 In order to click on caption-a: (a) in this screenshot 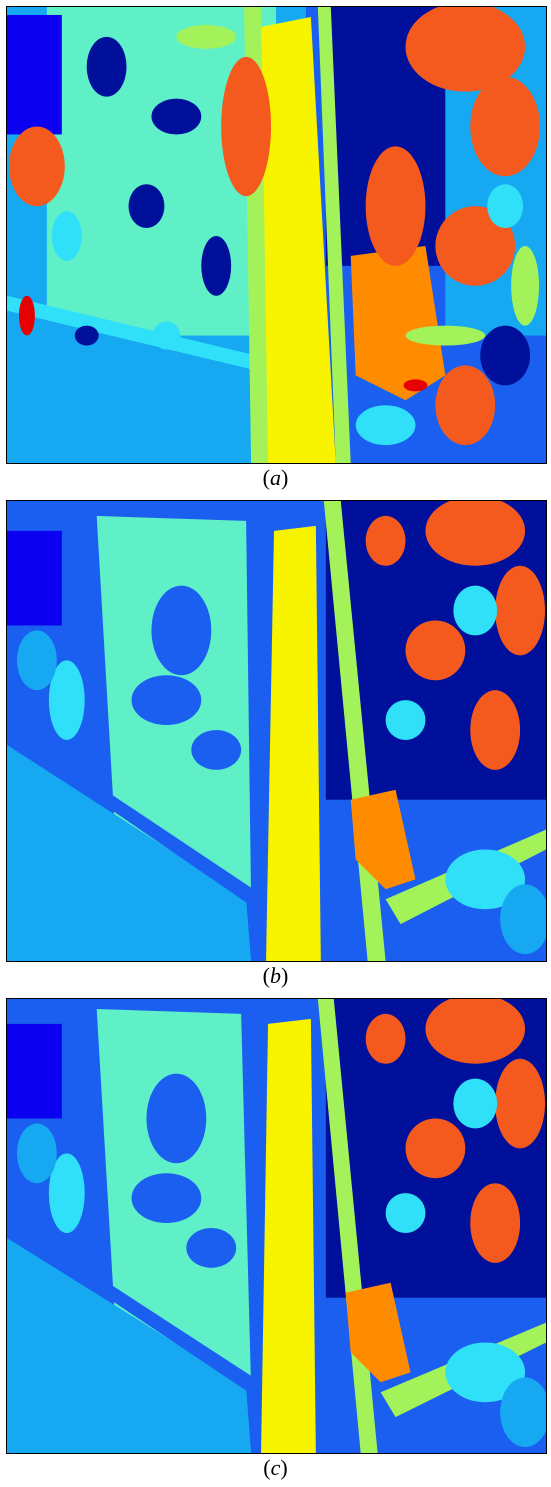, I will do `click(275, 477)`.